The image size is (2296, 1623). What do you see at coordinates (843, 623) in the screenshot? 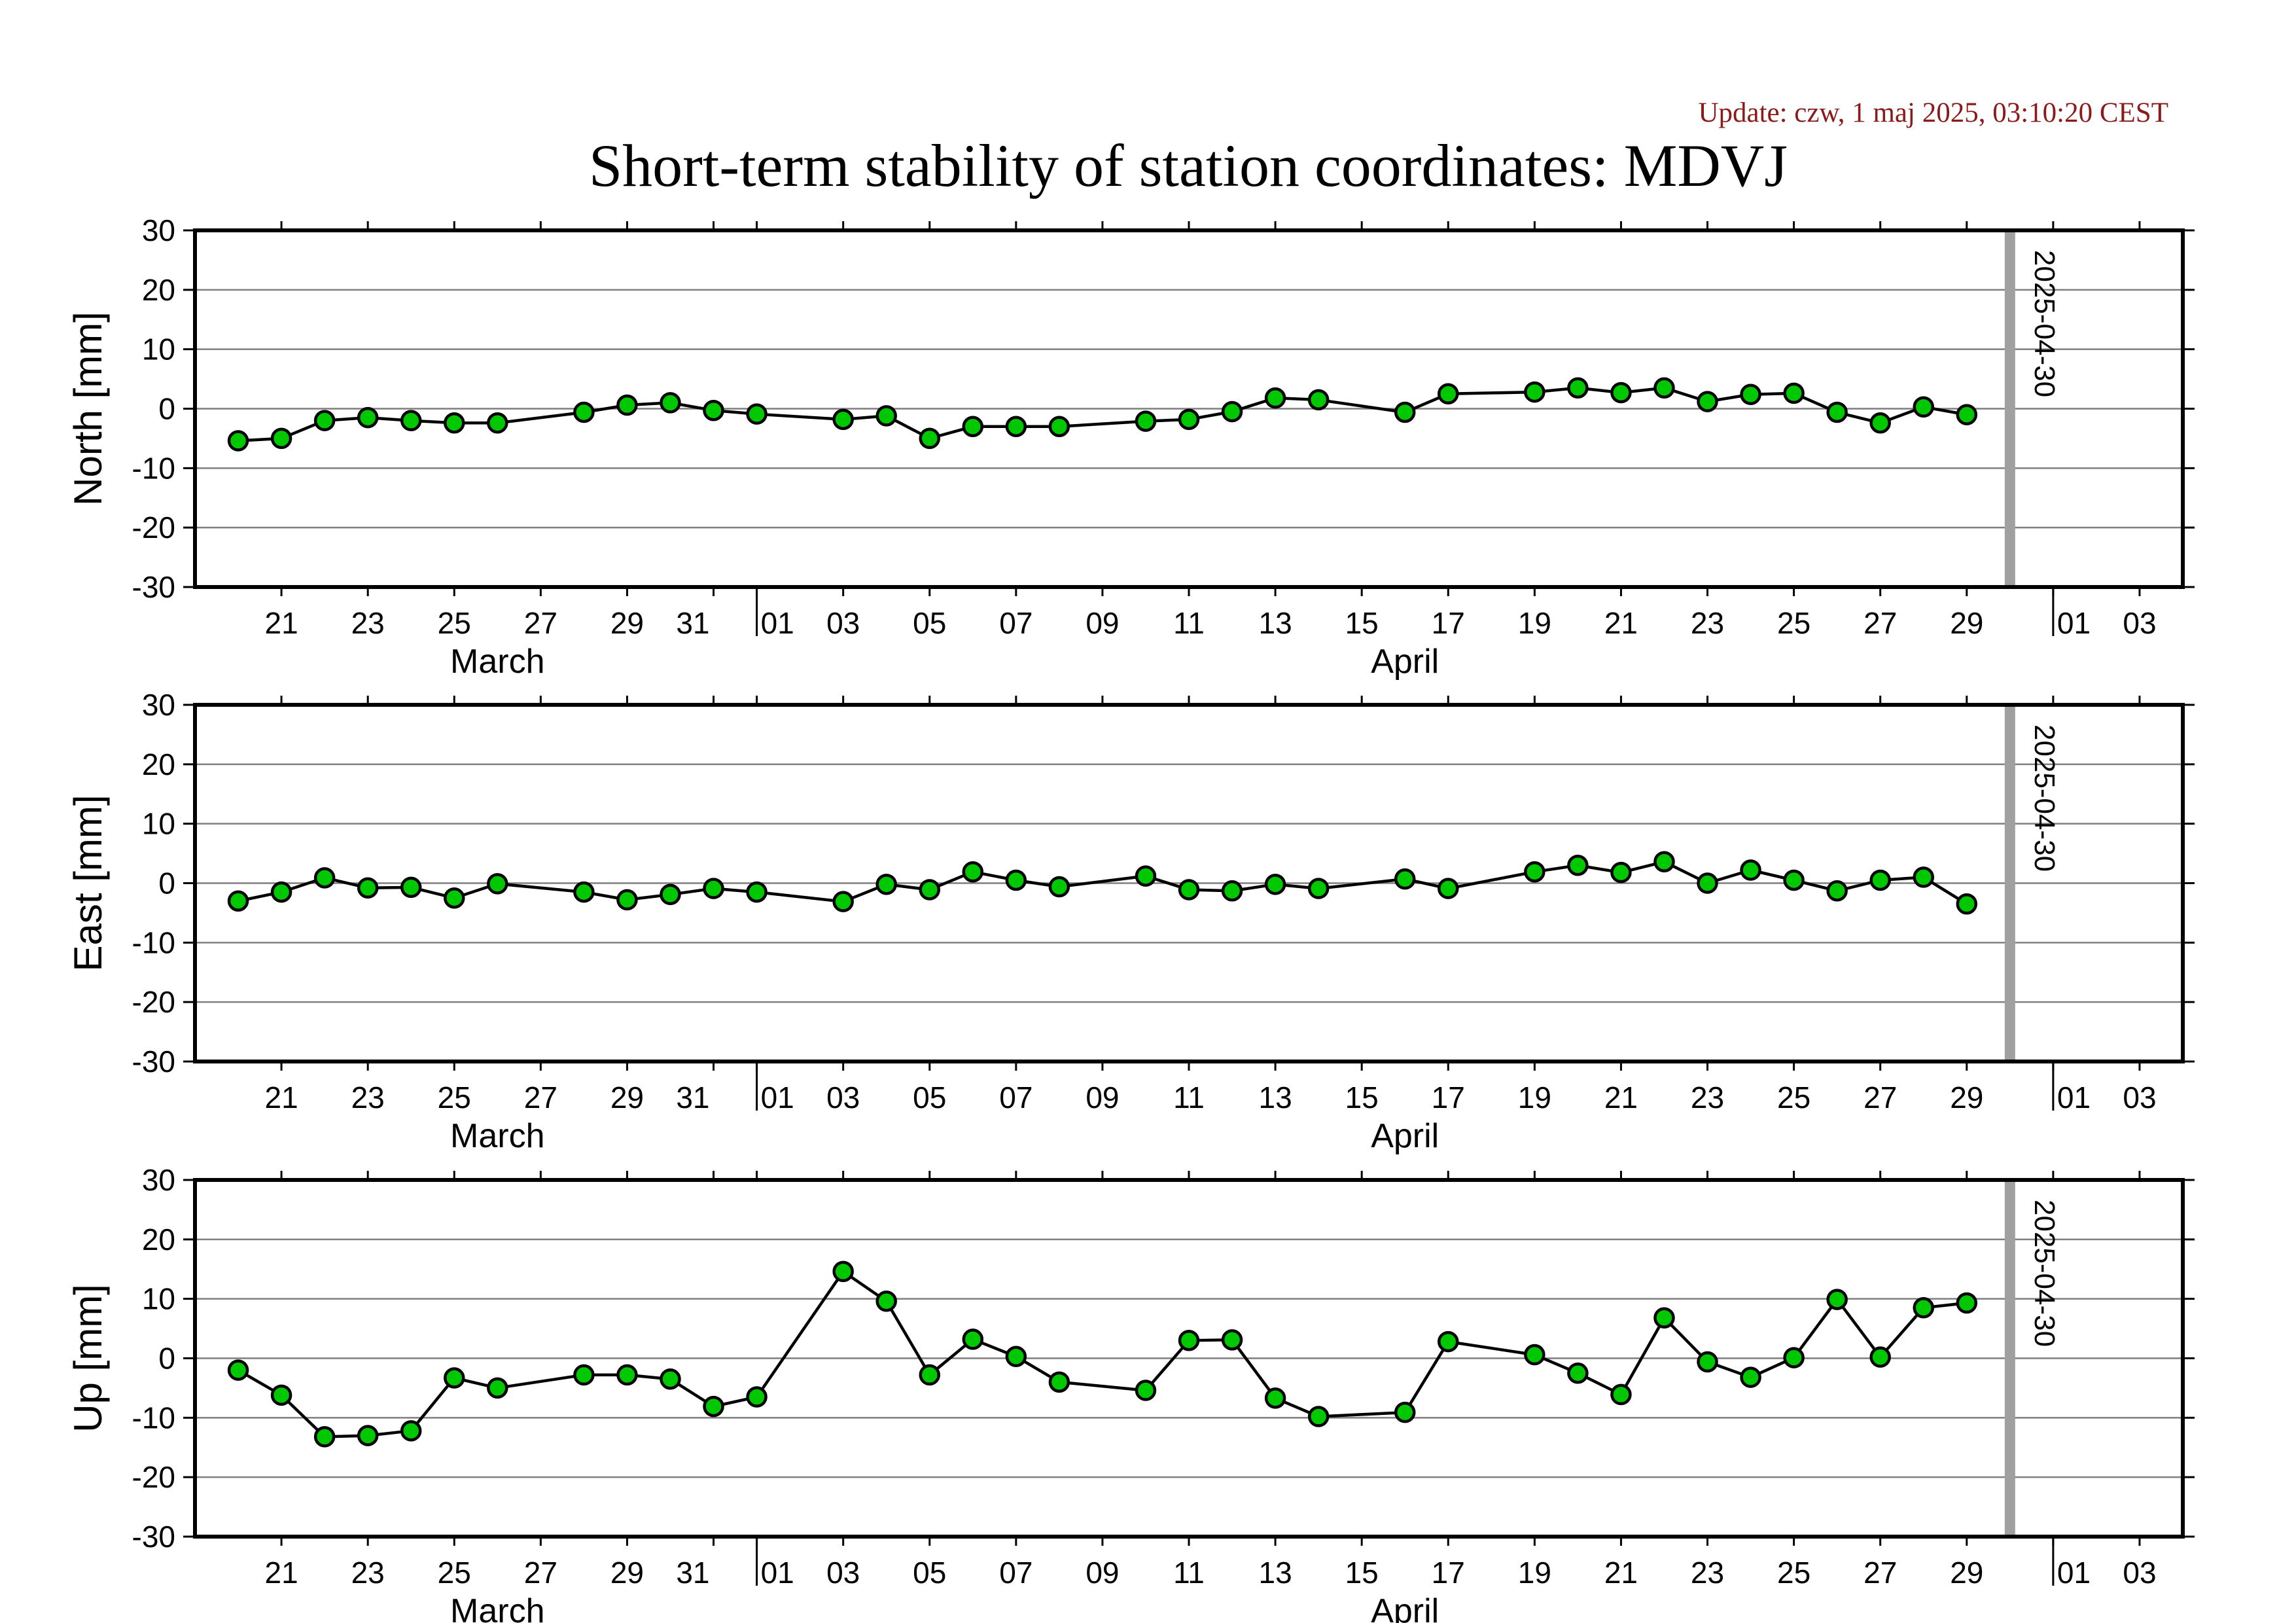
I see `x-tick-label: 03` at bounding box center [843, 623].